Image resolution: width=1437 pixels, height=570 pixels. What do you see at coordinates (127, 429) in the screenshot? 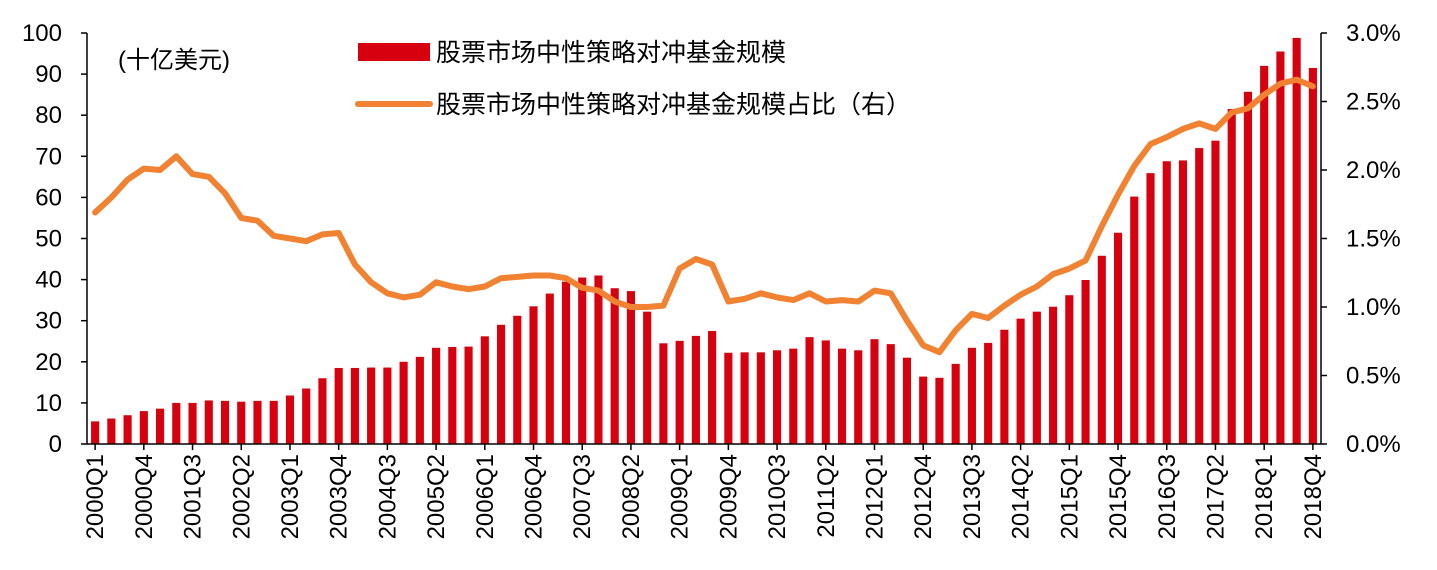
I see `bar-2000Q3` at bounding box center [127, 429].